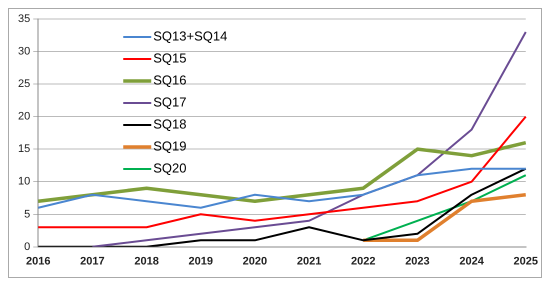 This screenshot has width=550, height=285. What do you see at coordinates (526, 261) in the screenshot?
I see `x-tick-label: 2025` at bounding box center [526, 261].